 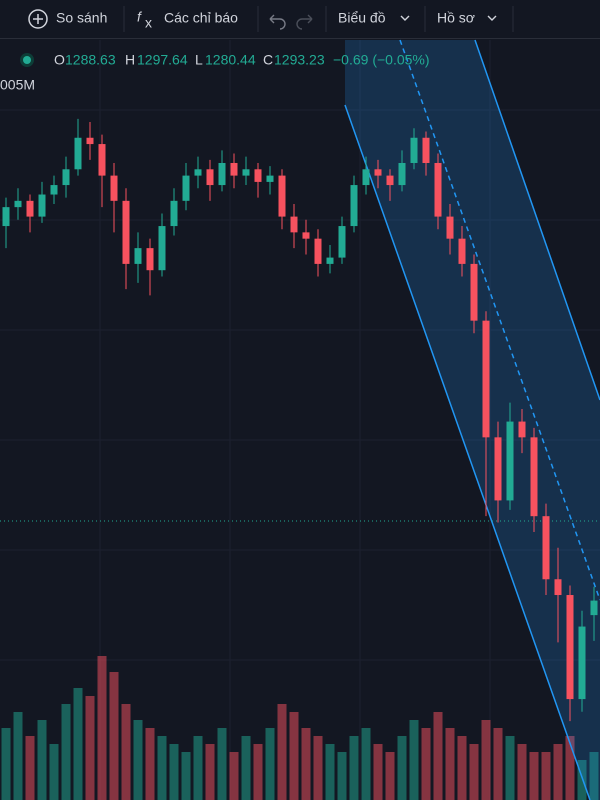 I want to click on toolbar: So sánh f x Các chỉ báo Biểu đồ Hồ sơ, so click(x=300, y=19).